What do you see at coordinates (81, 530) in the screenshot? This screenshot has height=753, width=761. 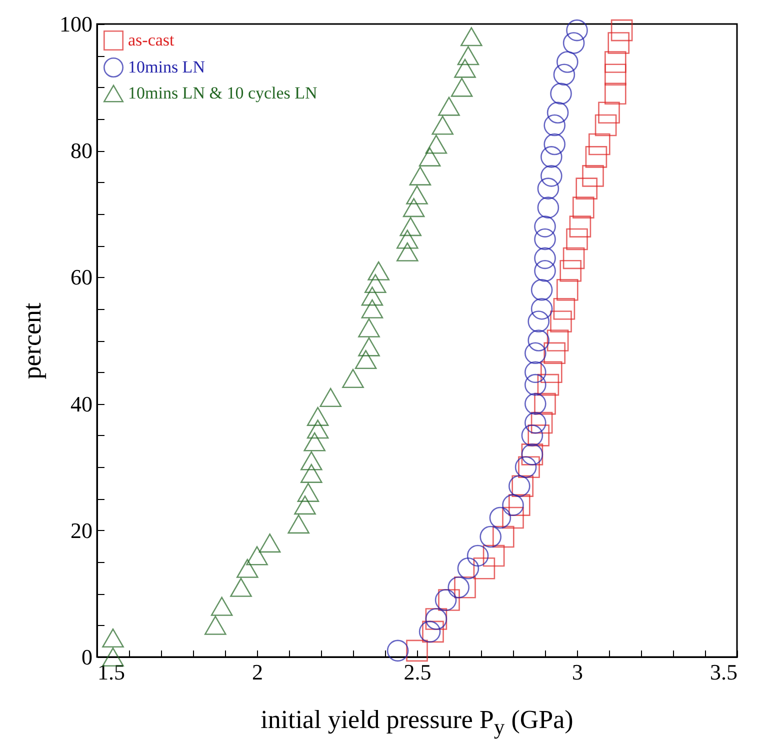 I see `y-tick-label: 20` at bounding box center [81, 530].